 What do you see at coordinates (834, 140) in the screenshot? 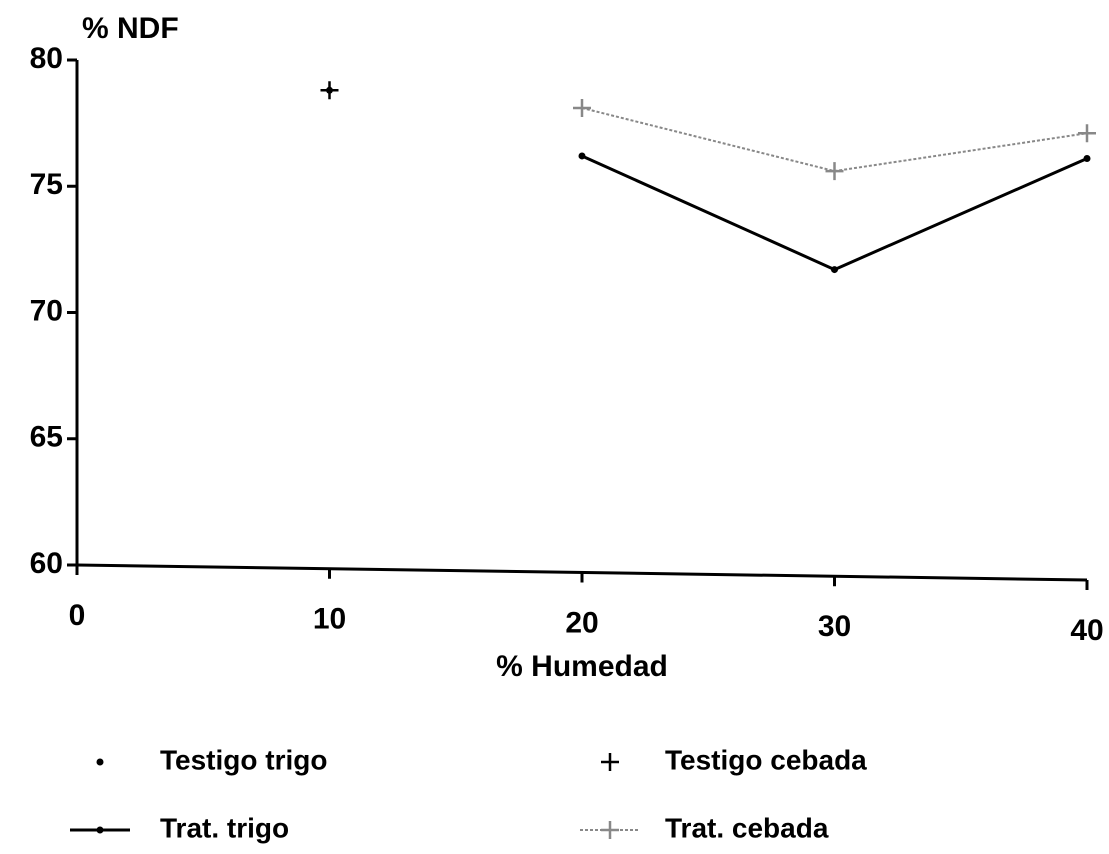
I see `series-line` at bounding box center [834, 140].